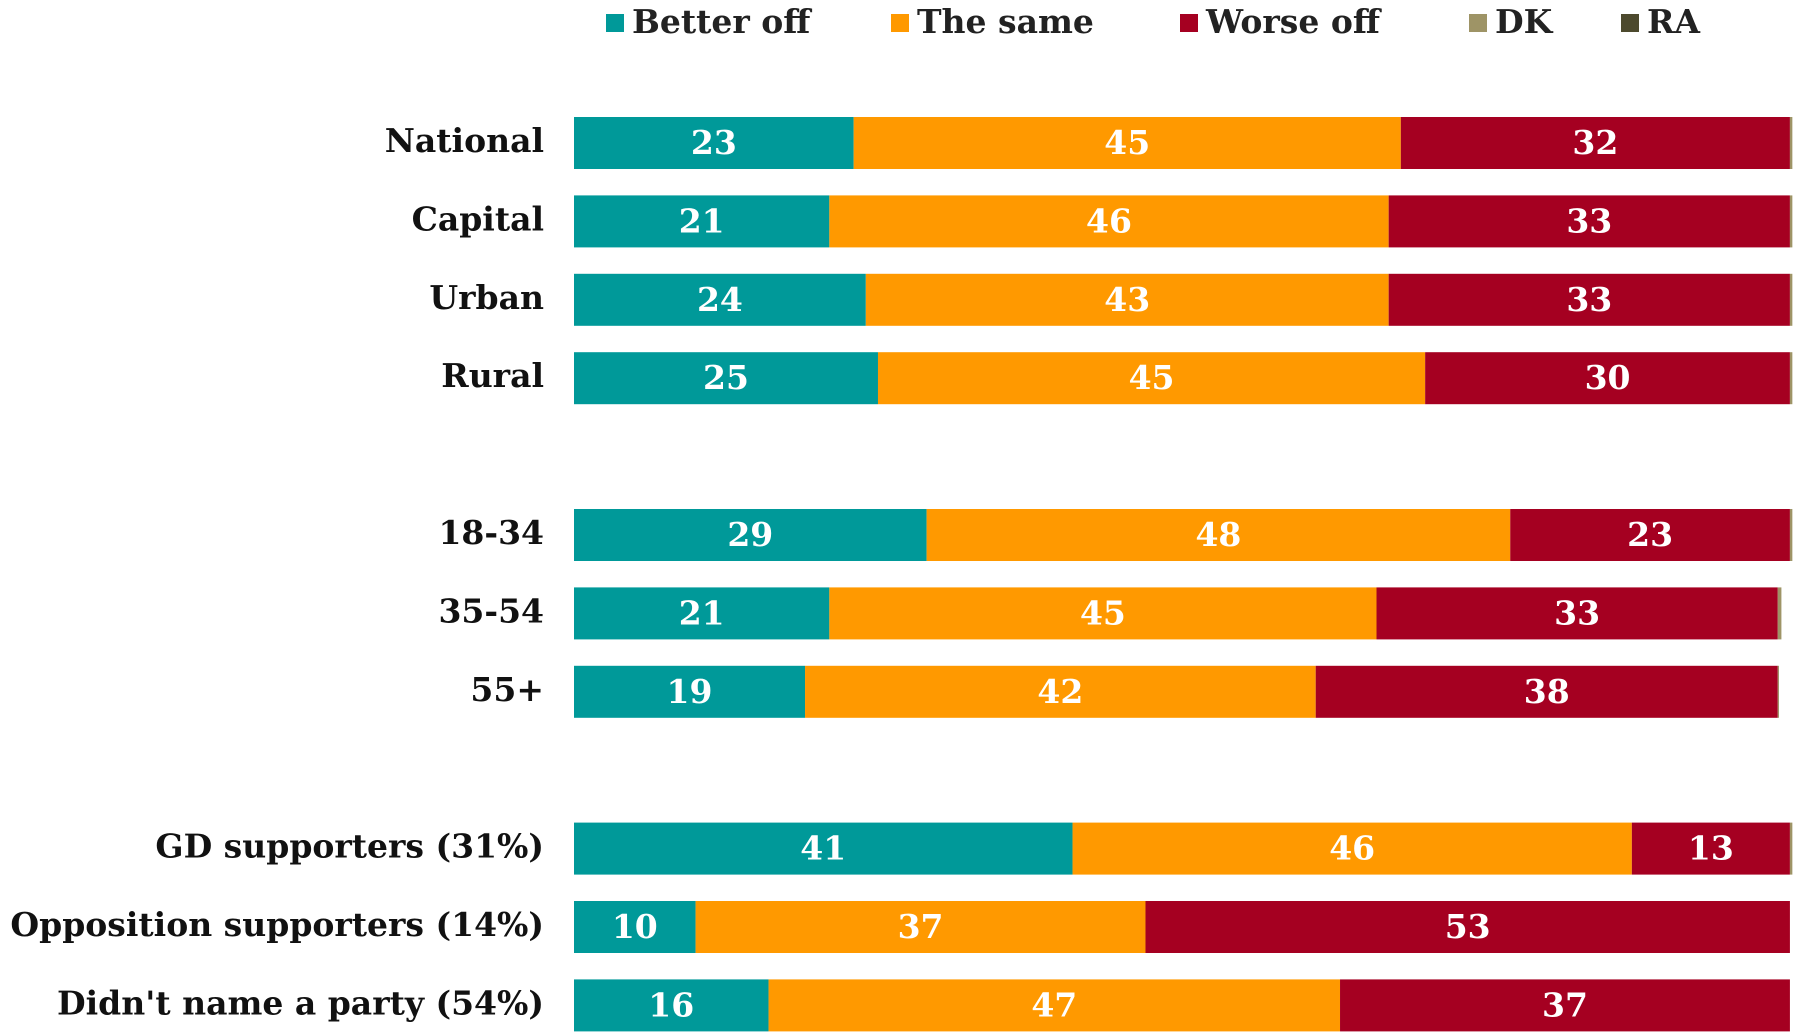 The width and height of the screenshot is (1800, 1034). I want to click on legend-label: The same, so click(1005, 21).